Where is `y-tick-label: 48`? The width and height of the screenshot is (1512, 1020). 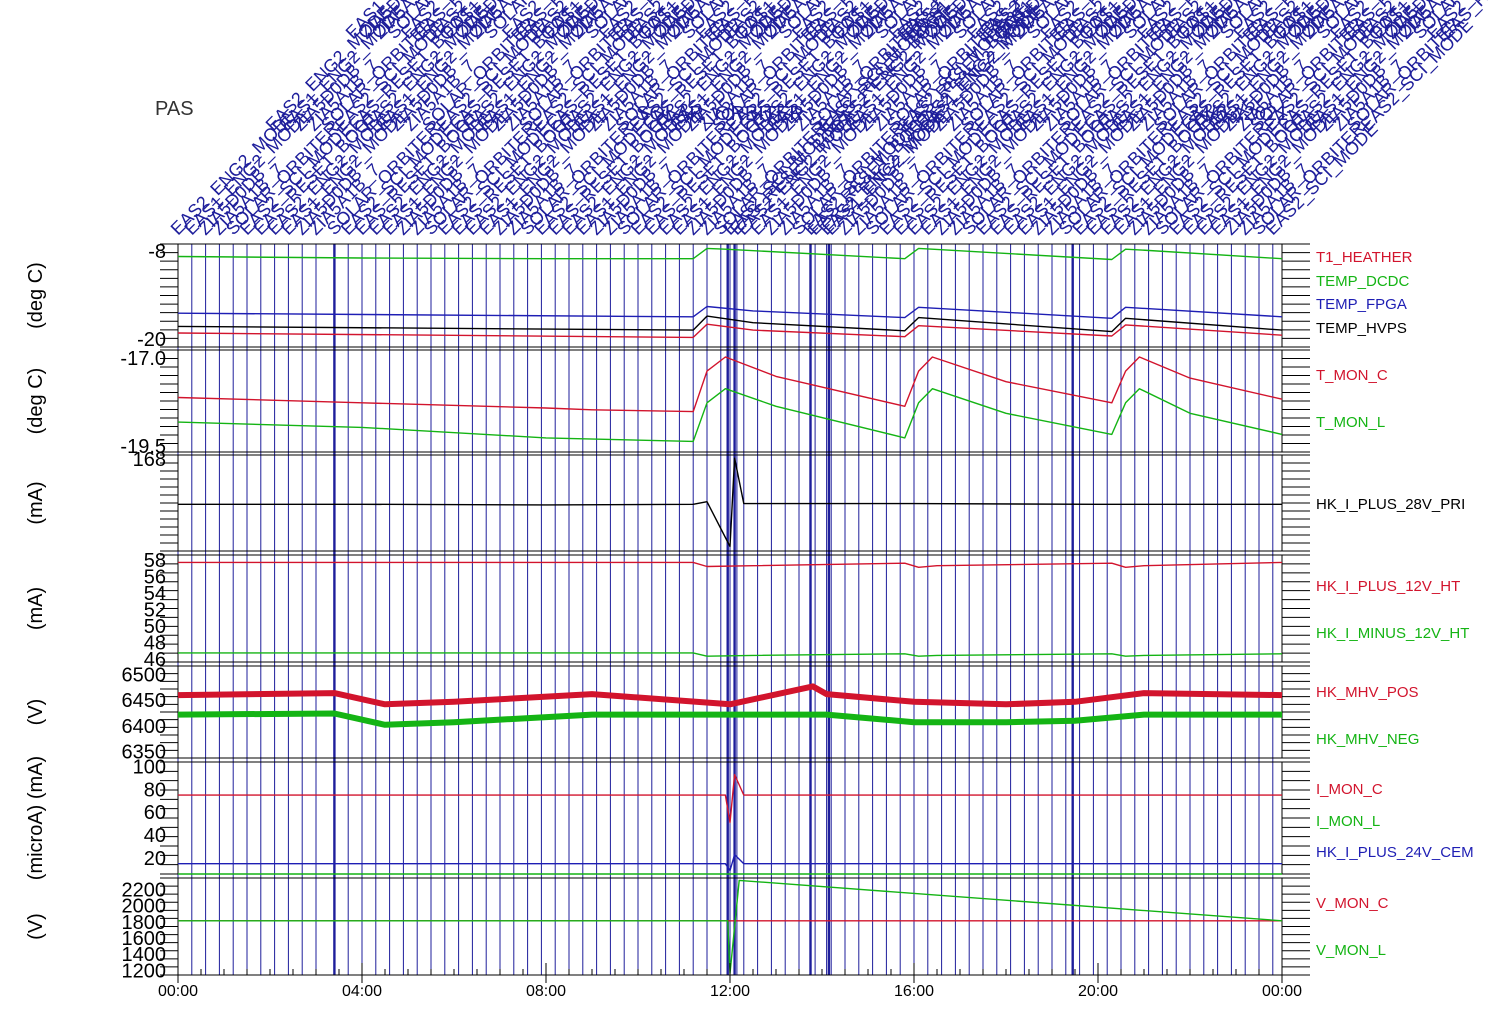
y-tick-label: 48 is located at coordinates (155, 643).